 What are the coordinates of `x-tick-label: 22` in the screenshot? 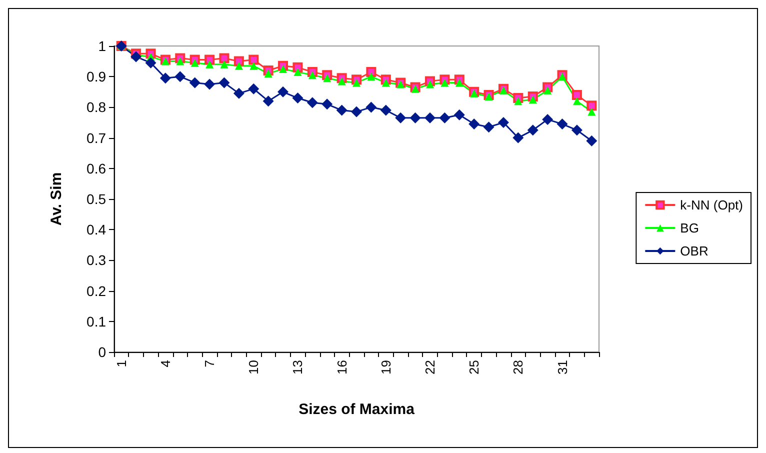 It's located at (430, 367).